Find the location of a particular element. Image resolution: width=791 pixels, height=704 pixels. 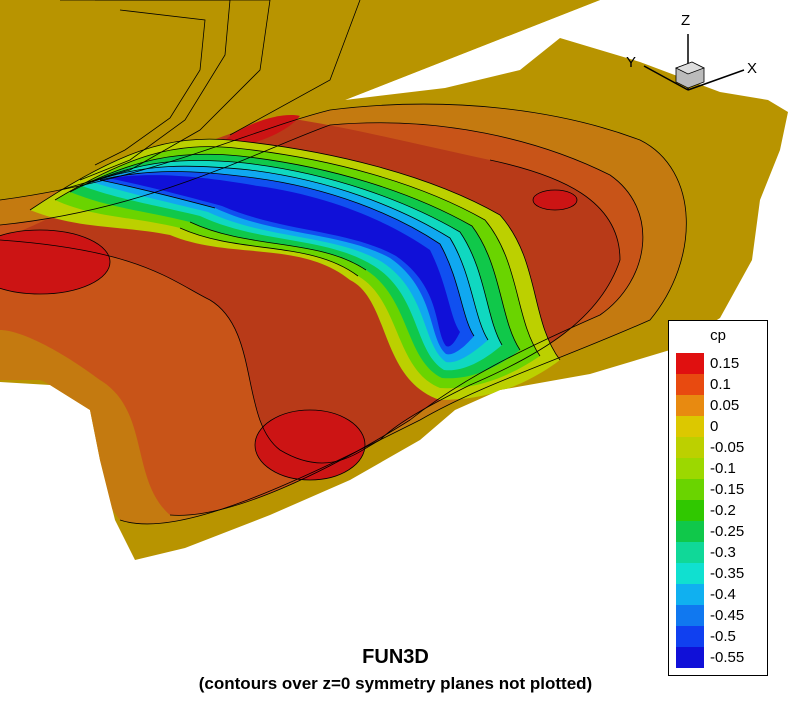

legend-label: -0.05 is located at coordinates (727, 447).